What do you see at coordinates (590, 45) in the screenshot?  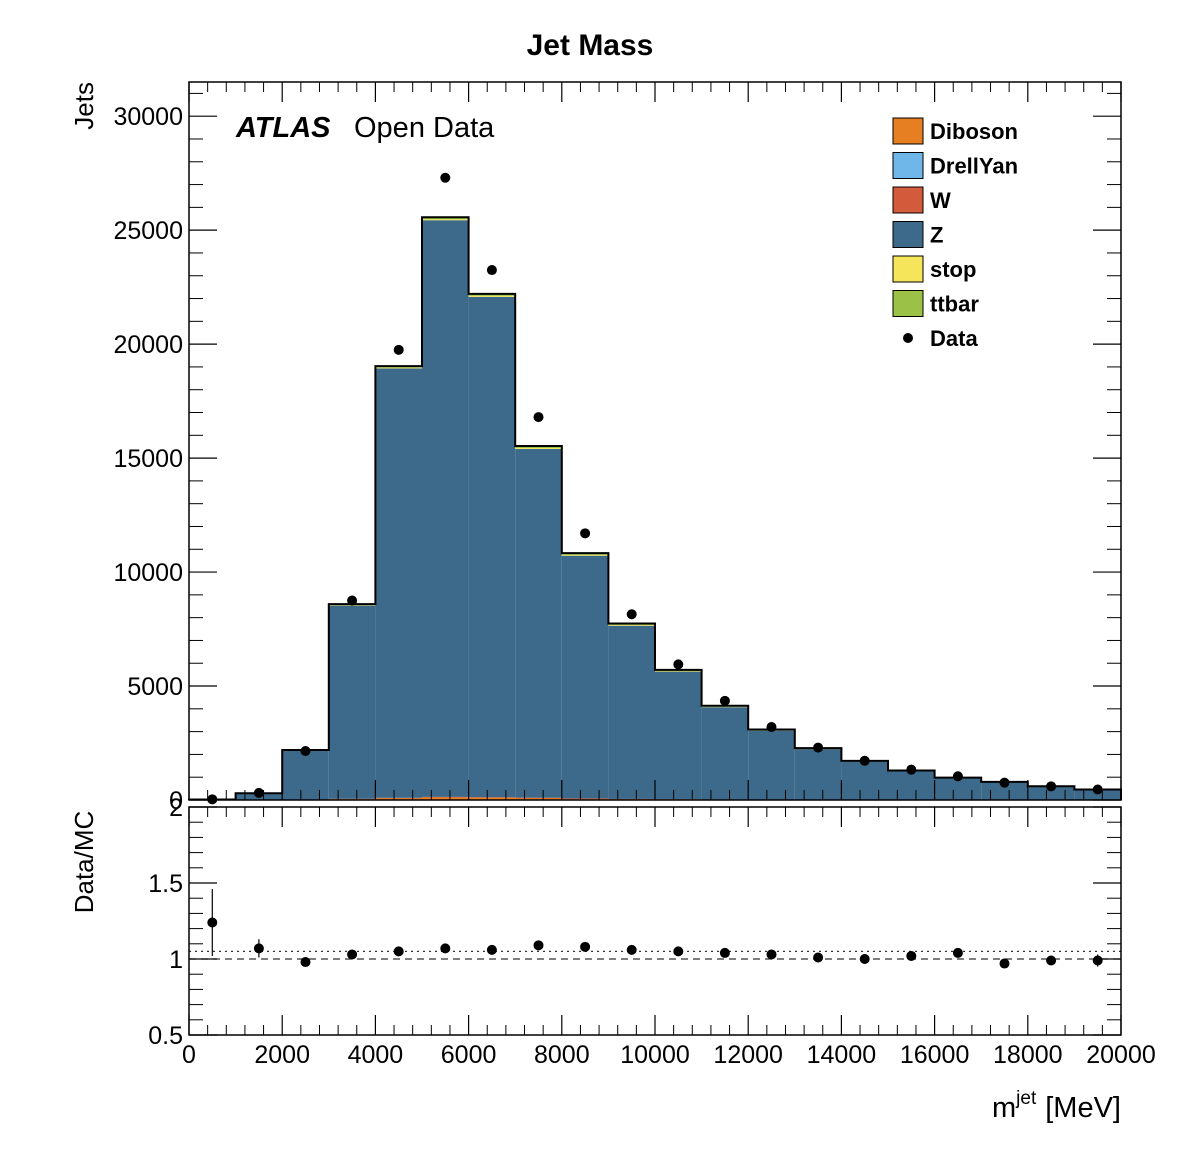 I see `chart-title: Jet Mass` at bounding box center [590, 45].